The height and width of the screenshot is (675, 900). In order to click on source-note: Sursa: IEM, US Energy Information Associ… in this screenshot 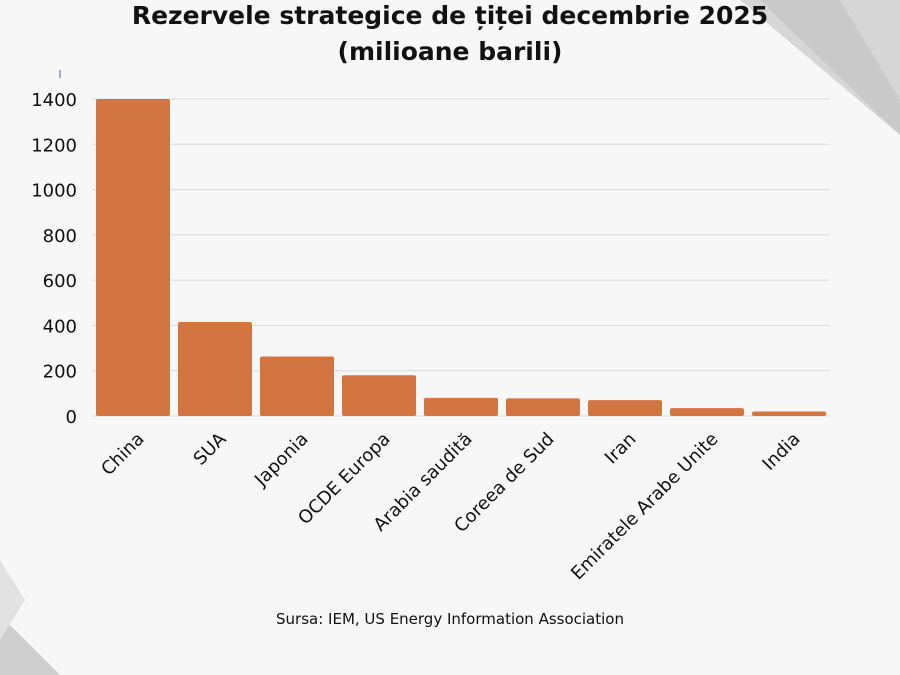, I will do `click(450, 619)`.